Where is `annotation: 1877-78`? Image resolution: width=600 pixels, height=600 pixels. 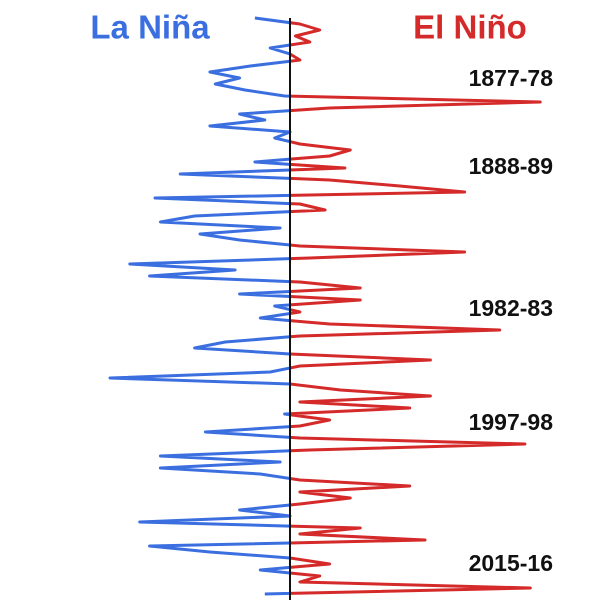
annotation: 1877-78 is located at coordinates (511, 78).